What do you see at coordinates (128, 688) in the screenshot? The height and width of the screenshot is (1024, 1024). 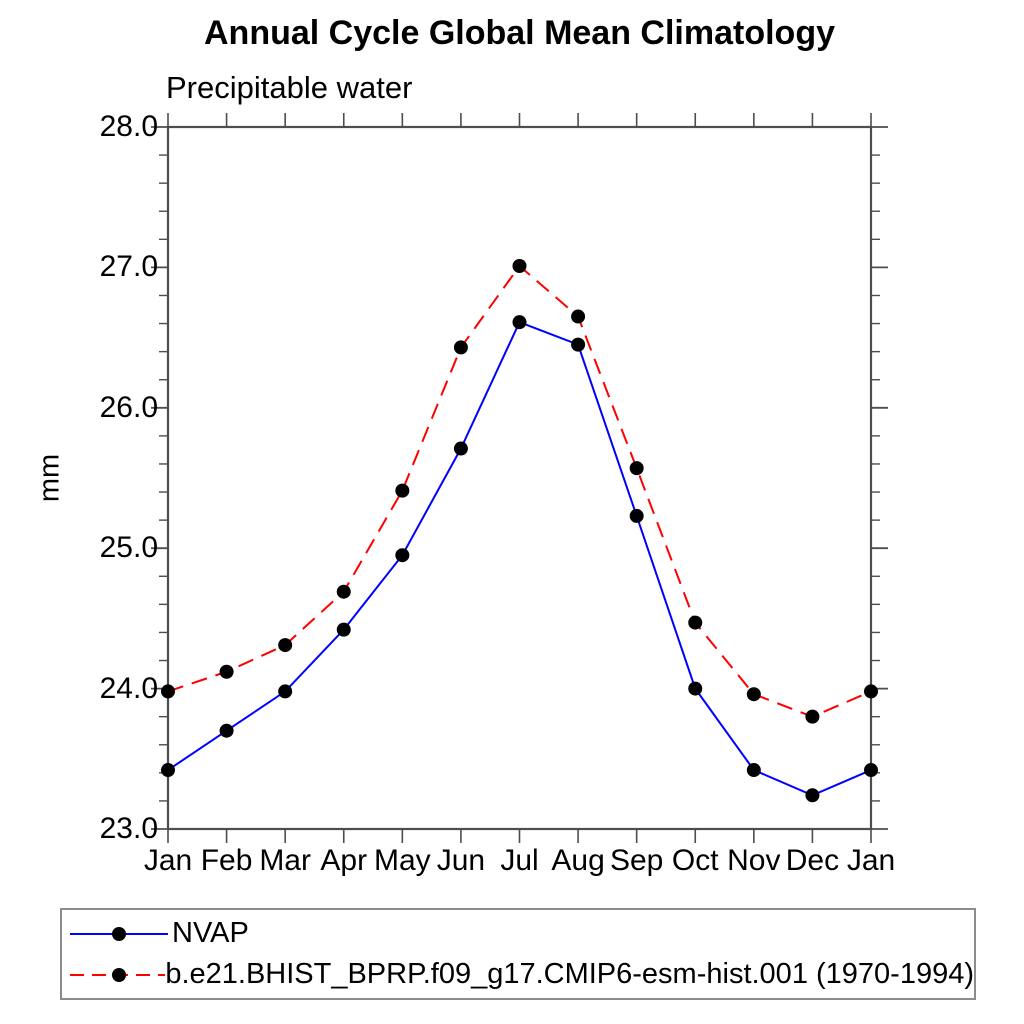 I see `y-tick-label: 24.0` at bounding box center [128, 688].